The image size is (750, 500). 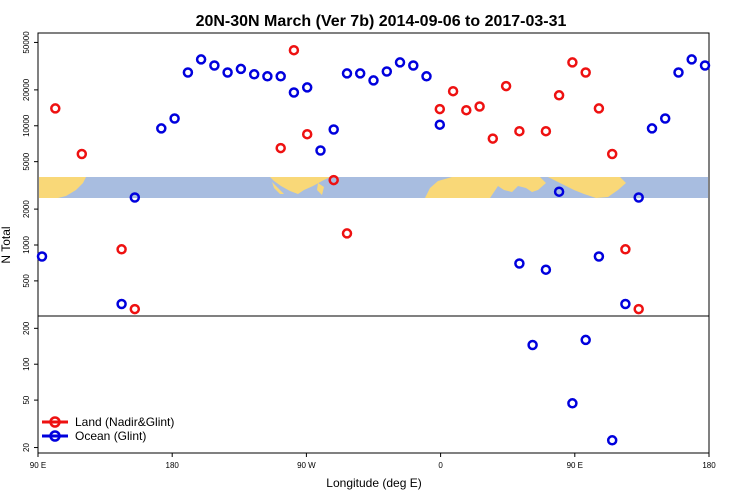 What do you see at coordinates (55, 422) in the screenshot?
I see `legend-marker-land` at bounding box center [55, 422].